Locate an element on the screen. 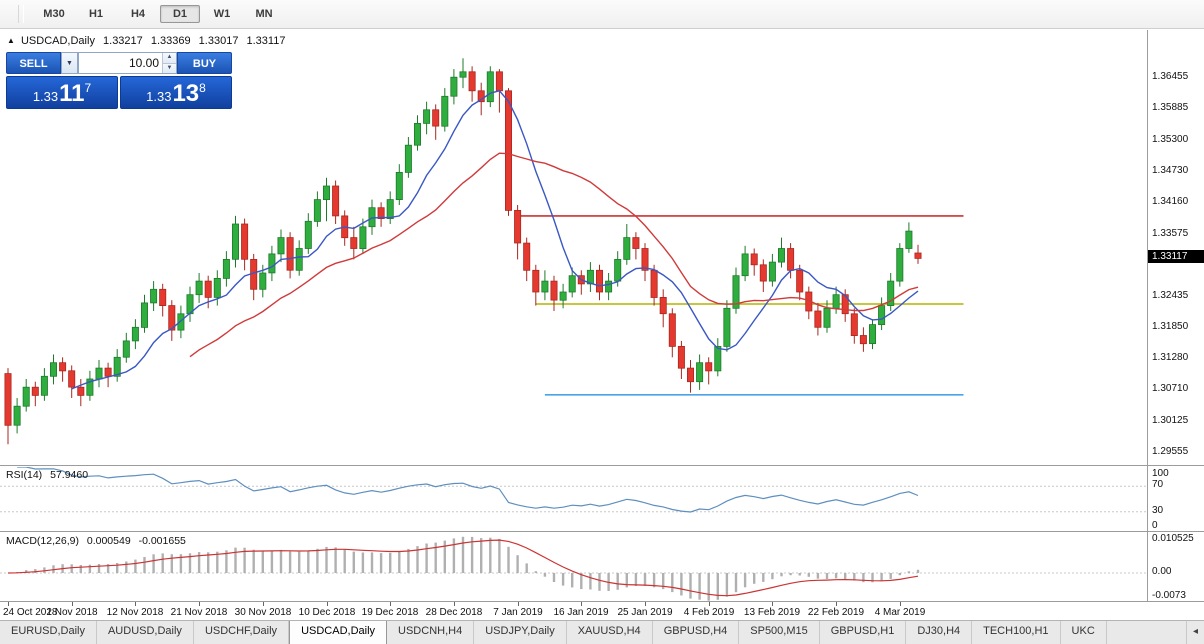  date-label: 16 Jan 2019 is located at coordinates (581, 612).